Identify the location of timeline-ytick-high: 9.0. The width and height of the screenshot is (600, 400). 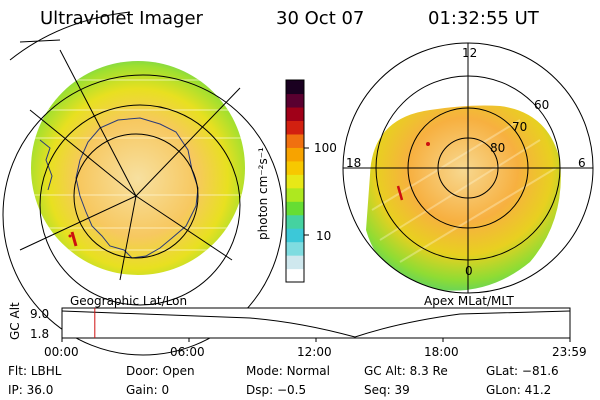
(40, 314).